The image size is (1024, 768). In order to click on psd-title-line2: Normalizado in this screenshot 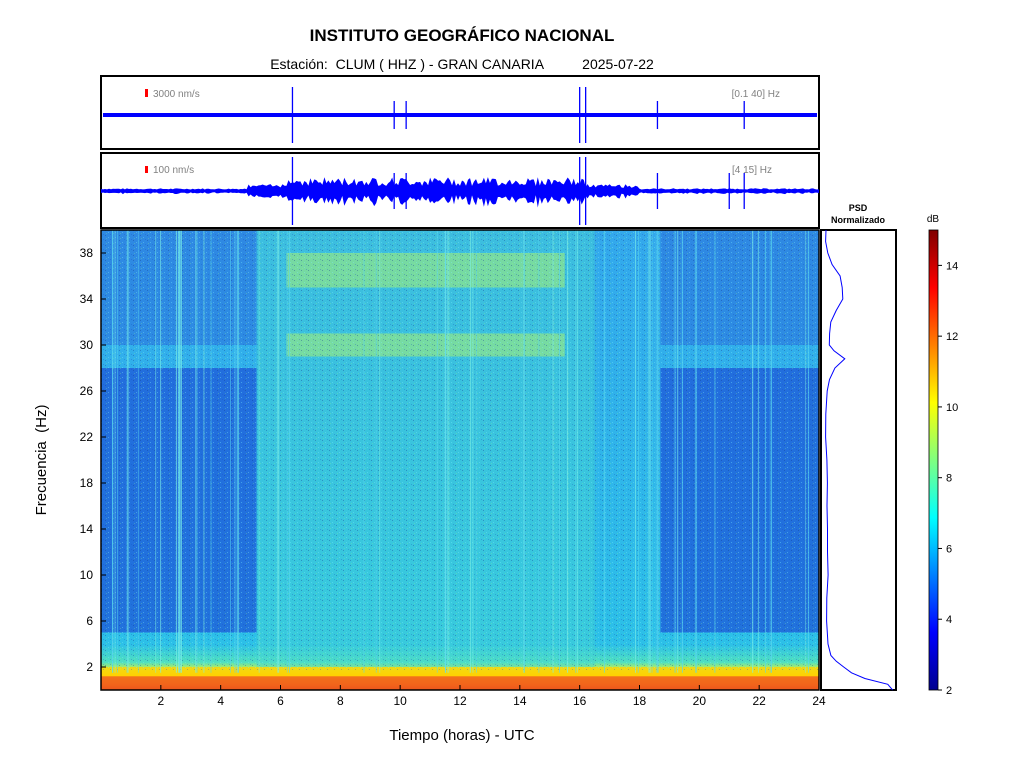, I will do `click(858, 220)`.